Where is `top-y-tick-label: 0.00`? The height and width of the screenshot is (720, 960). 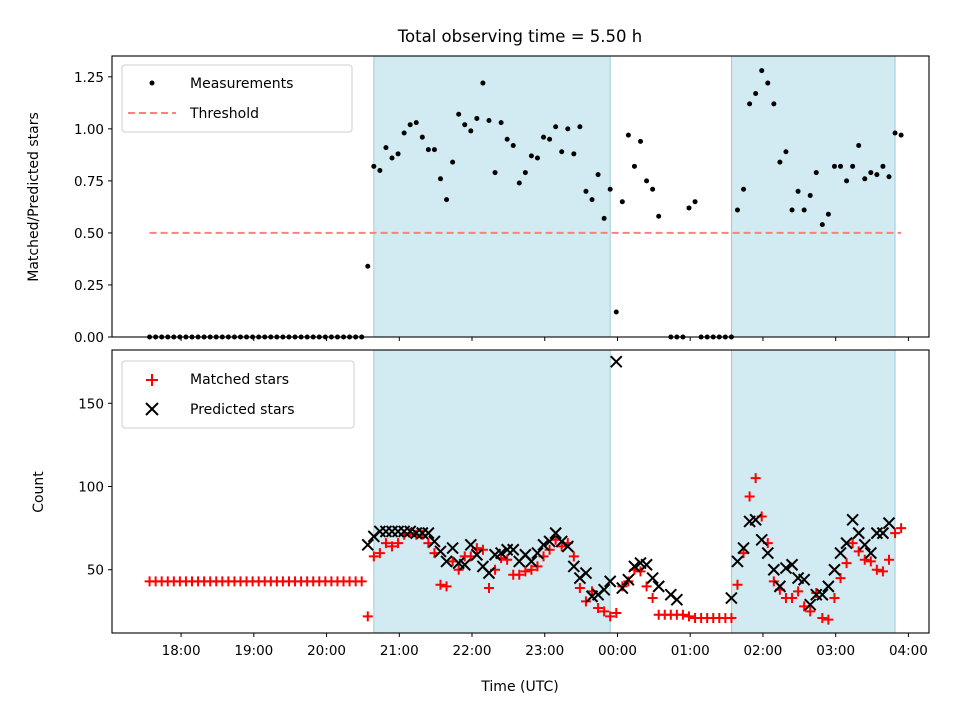 top-y-tick-label: 0.00 is located at coordinates (89, 338).